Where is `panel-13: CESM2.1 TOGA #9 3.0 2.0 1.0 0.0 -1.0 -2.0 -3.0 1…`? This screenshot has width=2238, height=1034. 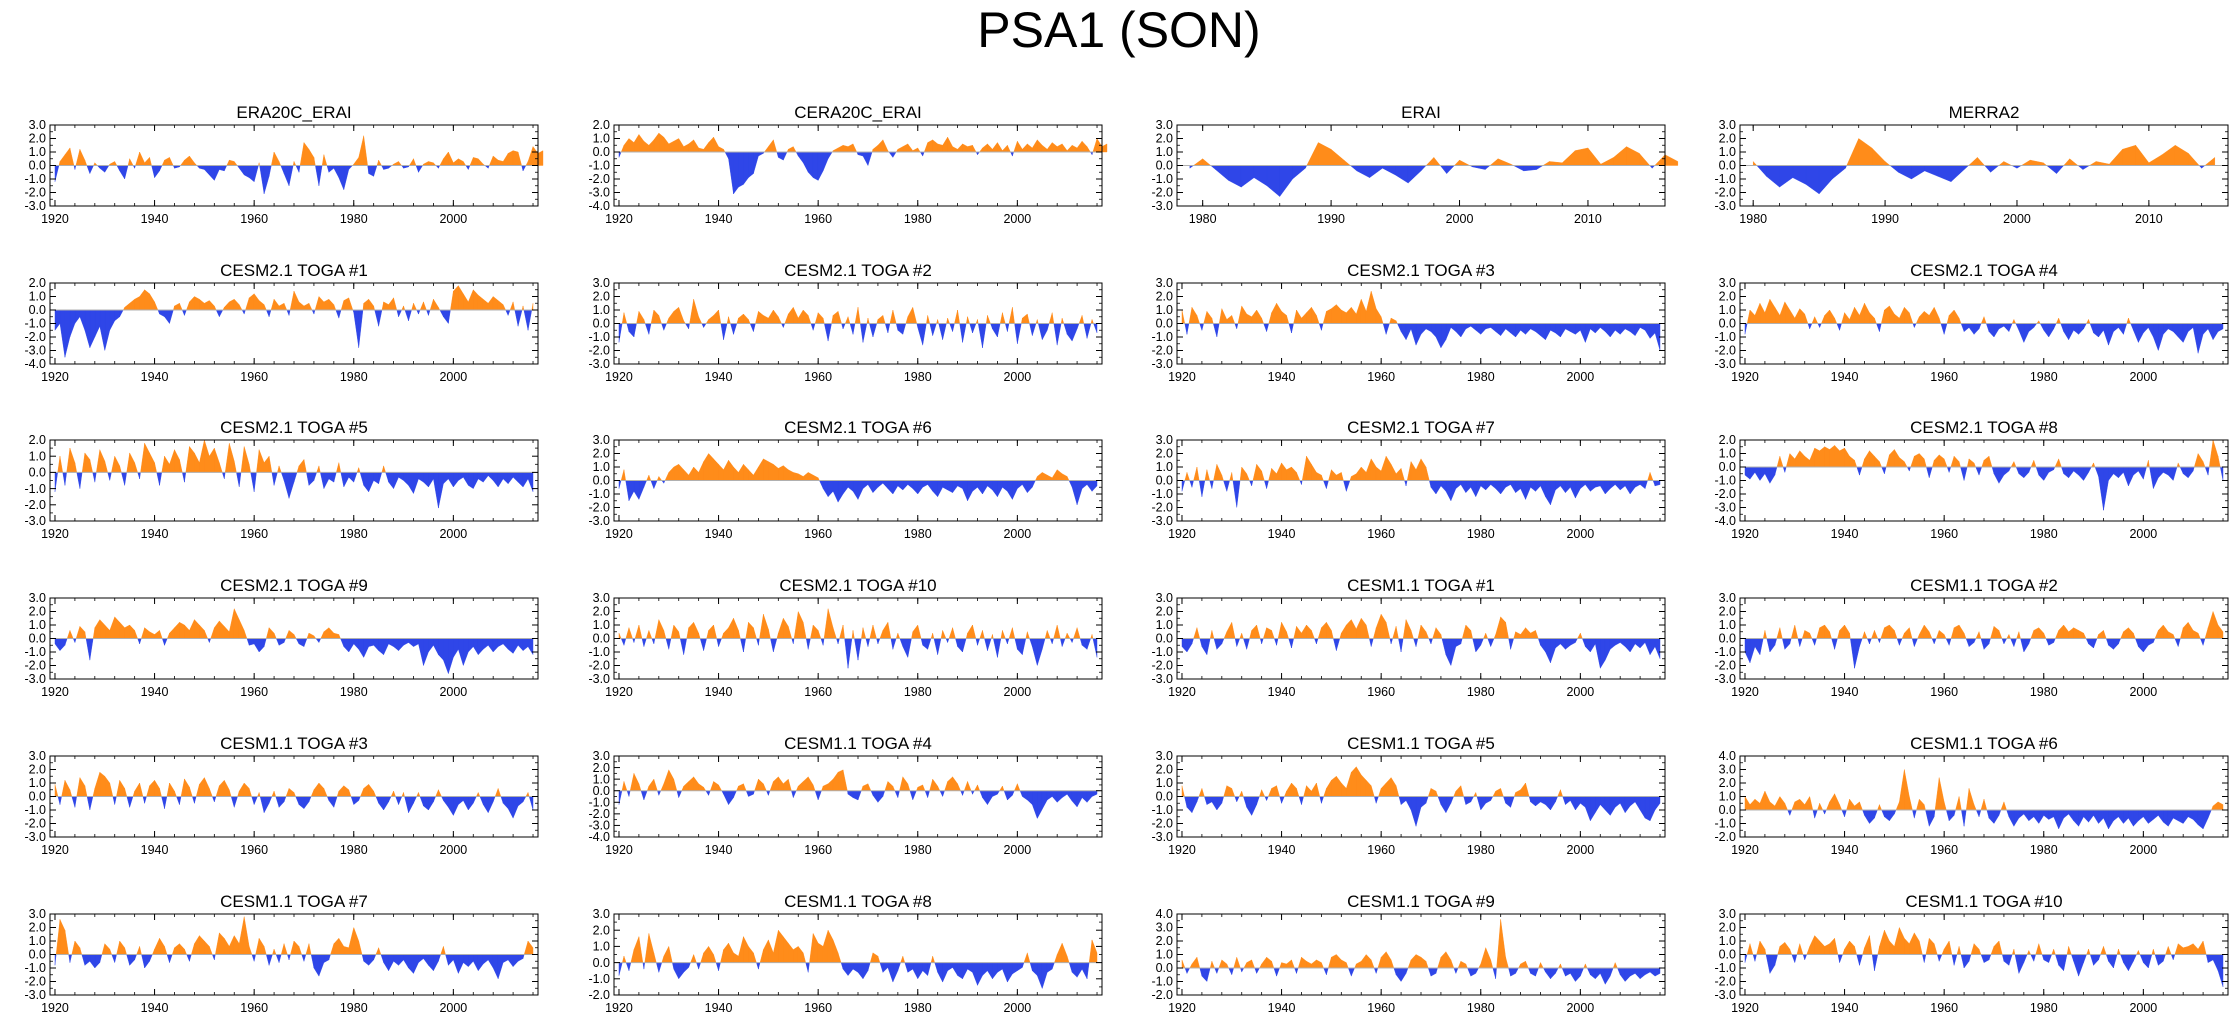
panel-13: CESM2.1 TOGA #9 3.0 2.0 1.0 0.0 -1.0 -2.0 -3.0 1… is located at coordinates (274, 638).